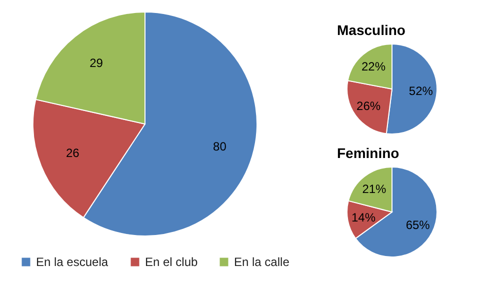 The width and height of the screenshot is (499, 282). What do you see at coordinates (418, 225) in the screenshot?
I see `data-label: 65%` at bounding box center [418, 225].